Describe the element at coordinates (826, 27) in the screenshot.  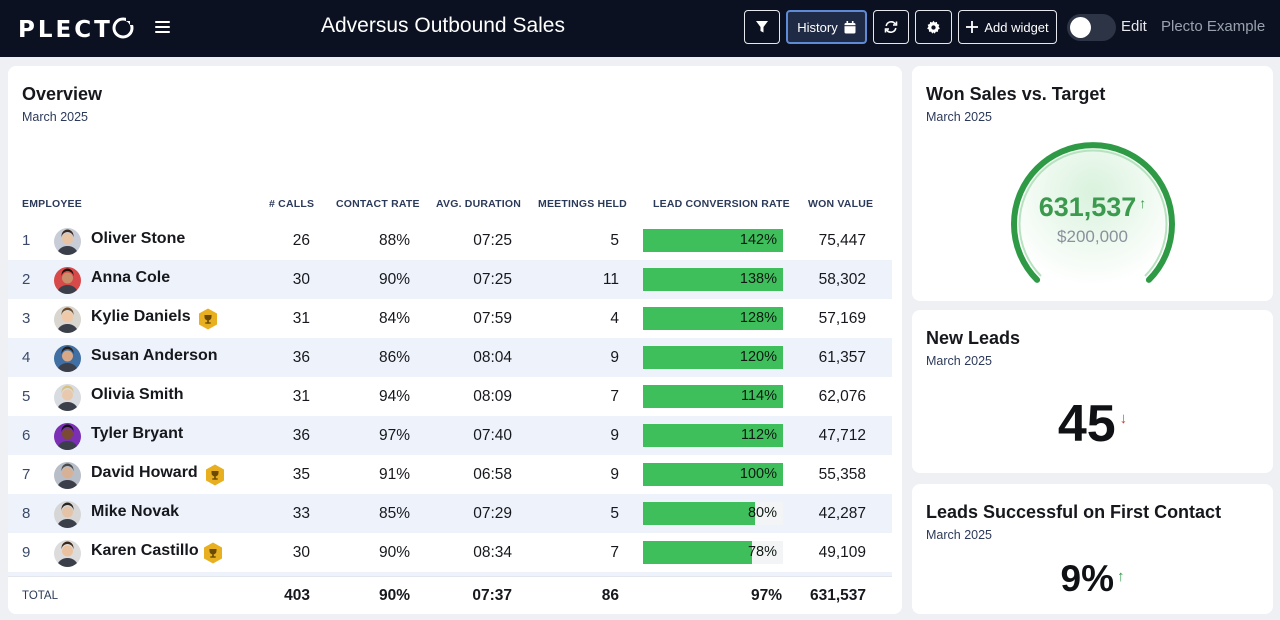
I see `history-button: History` at that location.